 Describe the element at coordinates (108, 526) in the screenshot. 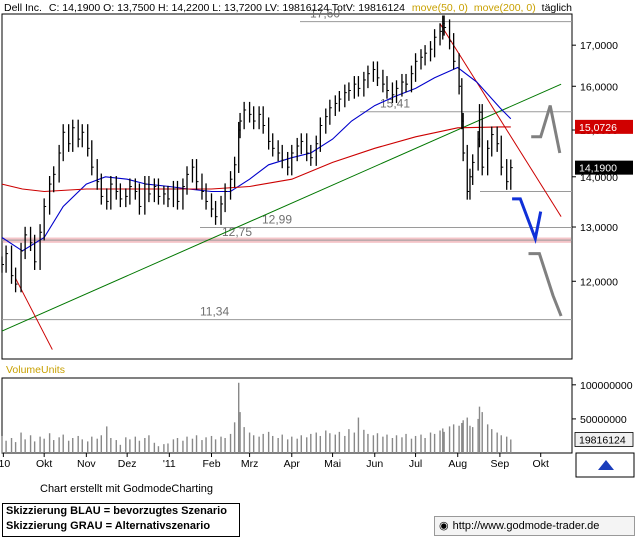

I see `legend-grey-text: Skizzierung GRAU = Alternativszenario` at that location.